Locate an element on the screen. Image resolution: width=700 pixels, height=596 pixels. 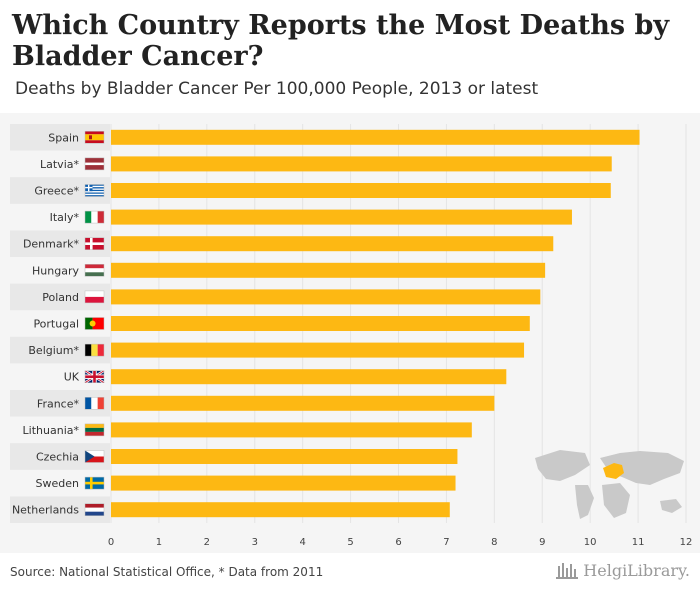
x-tick-label: 0 is located at coordinates (111, 542).